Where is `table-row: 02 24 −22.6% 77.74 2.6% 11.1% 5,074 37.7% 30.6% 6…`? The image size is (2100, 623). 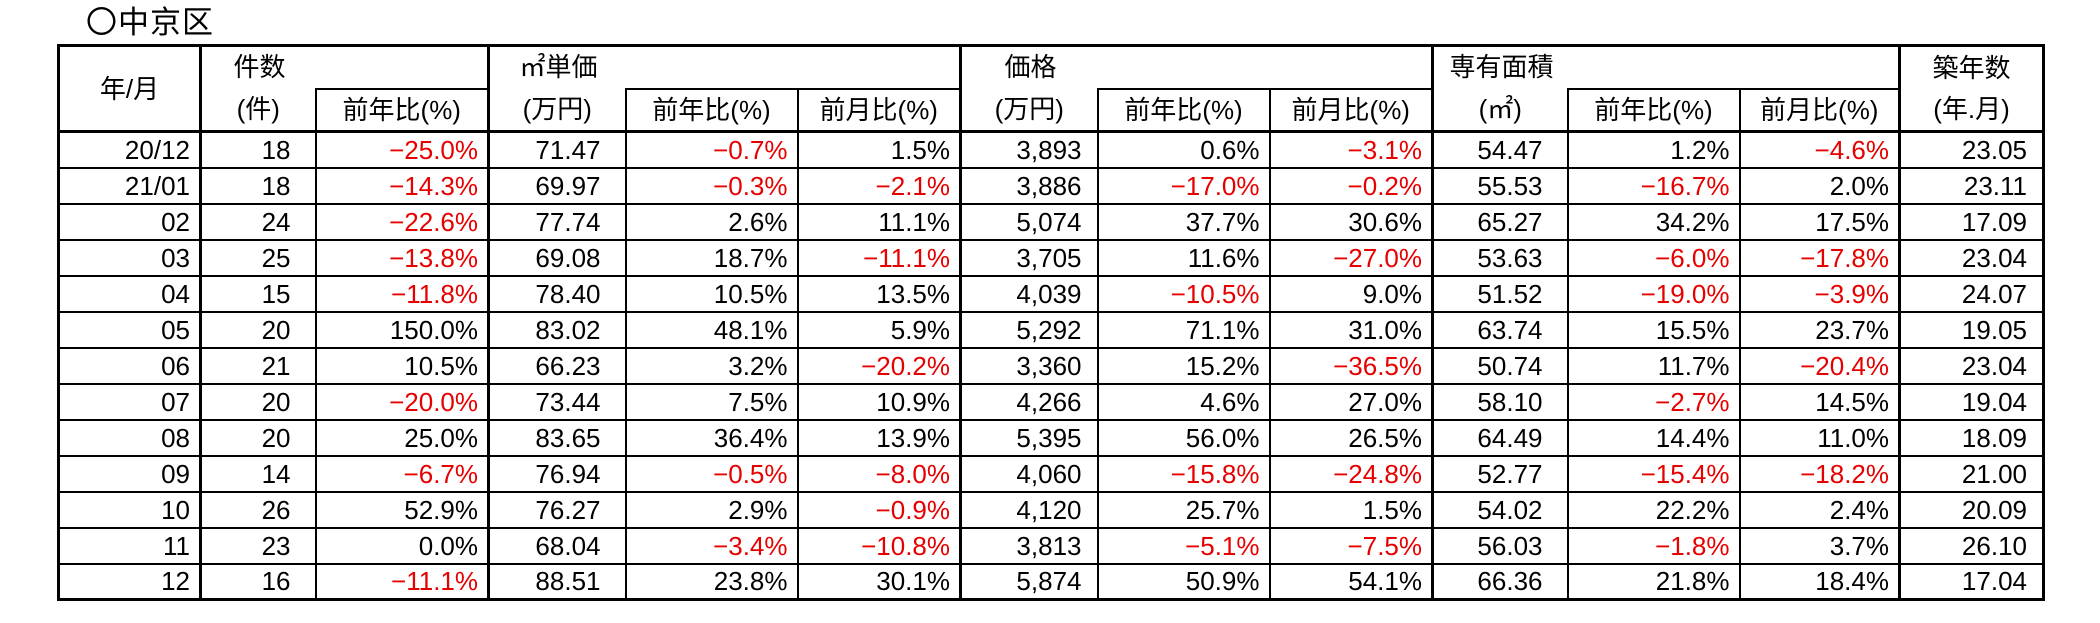 table-row: 02 24 −22.6% 77.74 2.6% 11.1% 5,074 37.7% 30.6% 6… is located at coordinates (1051, 221).